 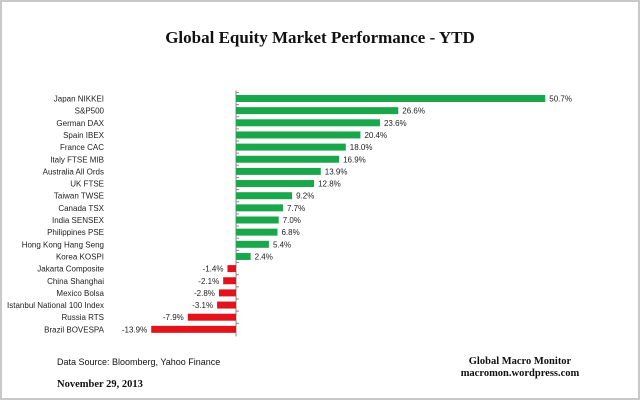 What do you see at coordinates (282, 244) in the screenshot?
I see `data-label: 5.4%` at bounding box center [282, 244].